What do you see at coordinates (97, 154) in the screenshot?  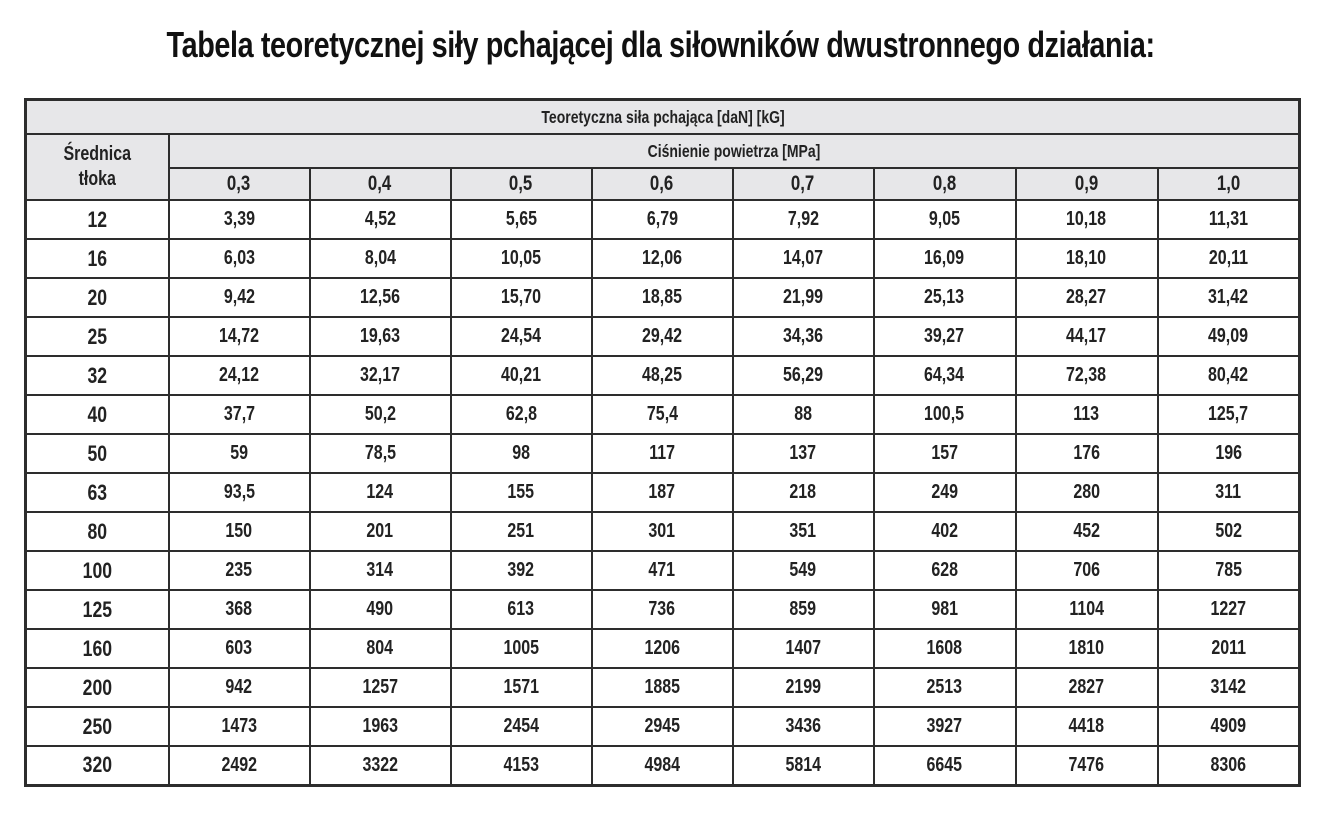 I see `diameter-header-line1: Średnica` at bounding box center [97, 154].